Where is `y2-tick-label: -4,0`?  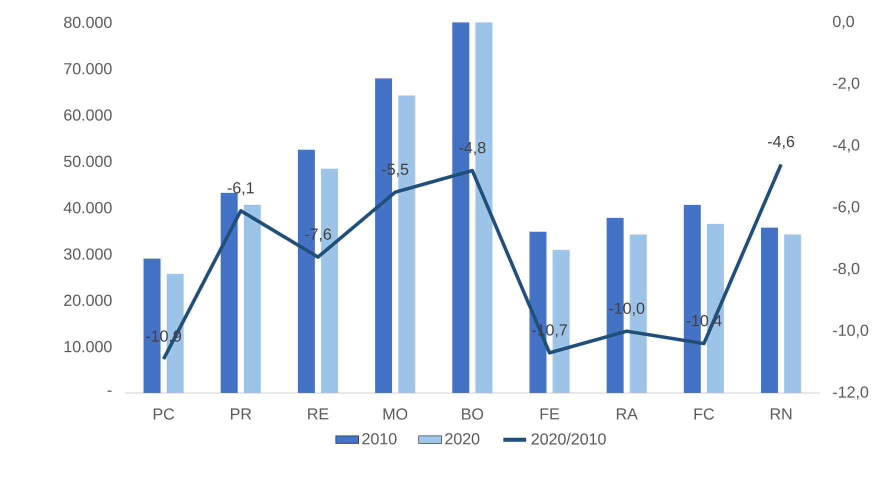 y2-tick-label: -4,0 is located at coordinates (846, 146).